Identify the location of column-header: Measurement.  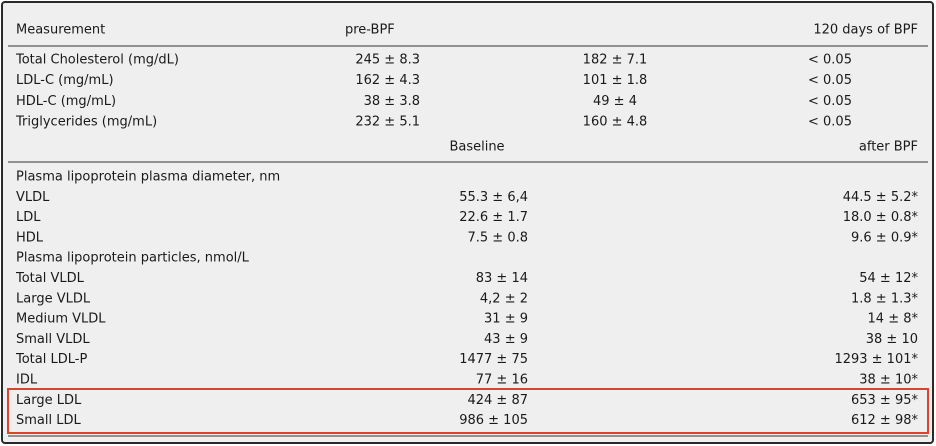
(60, 30).